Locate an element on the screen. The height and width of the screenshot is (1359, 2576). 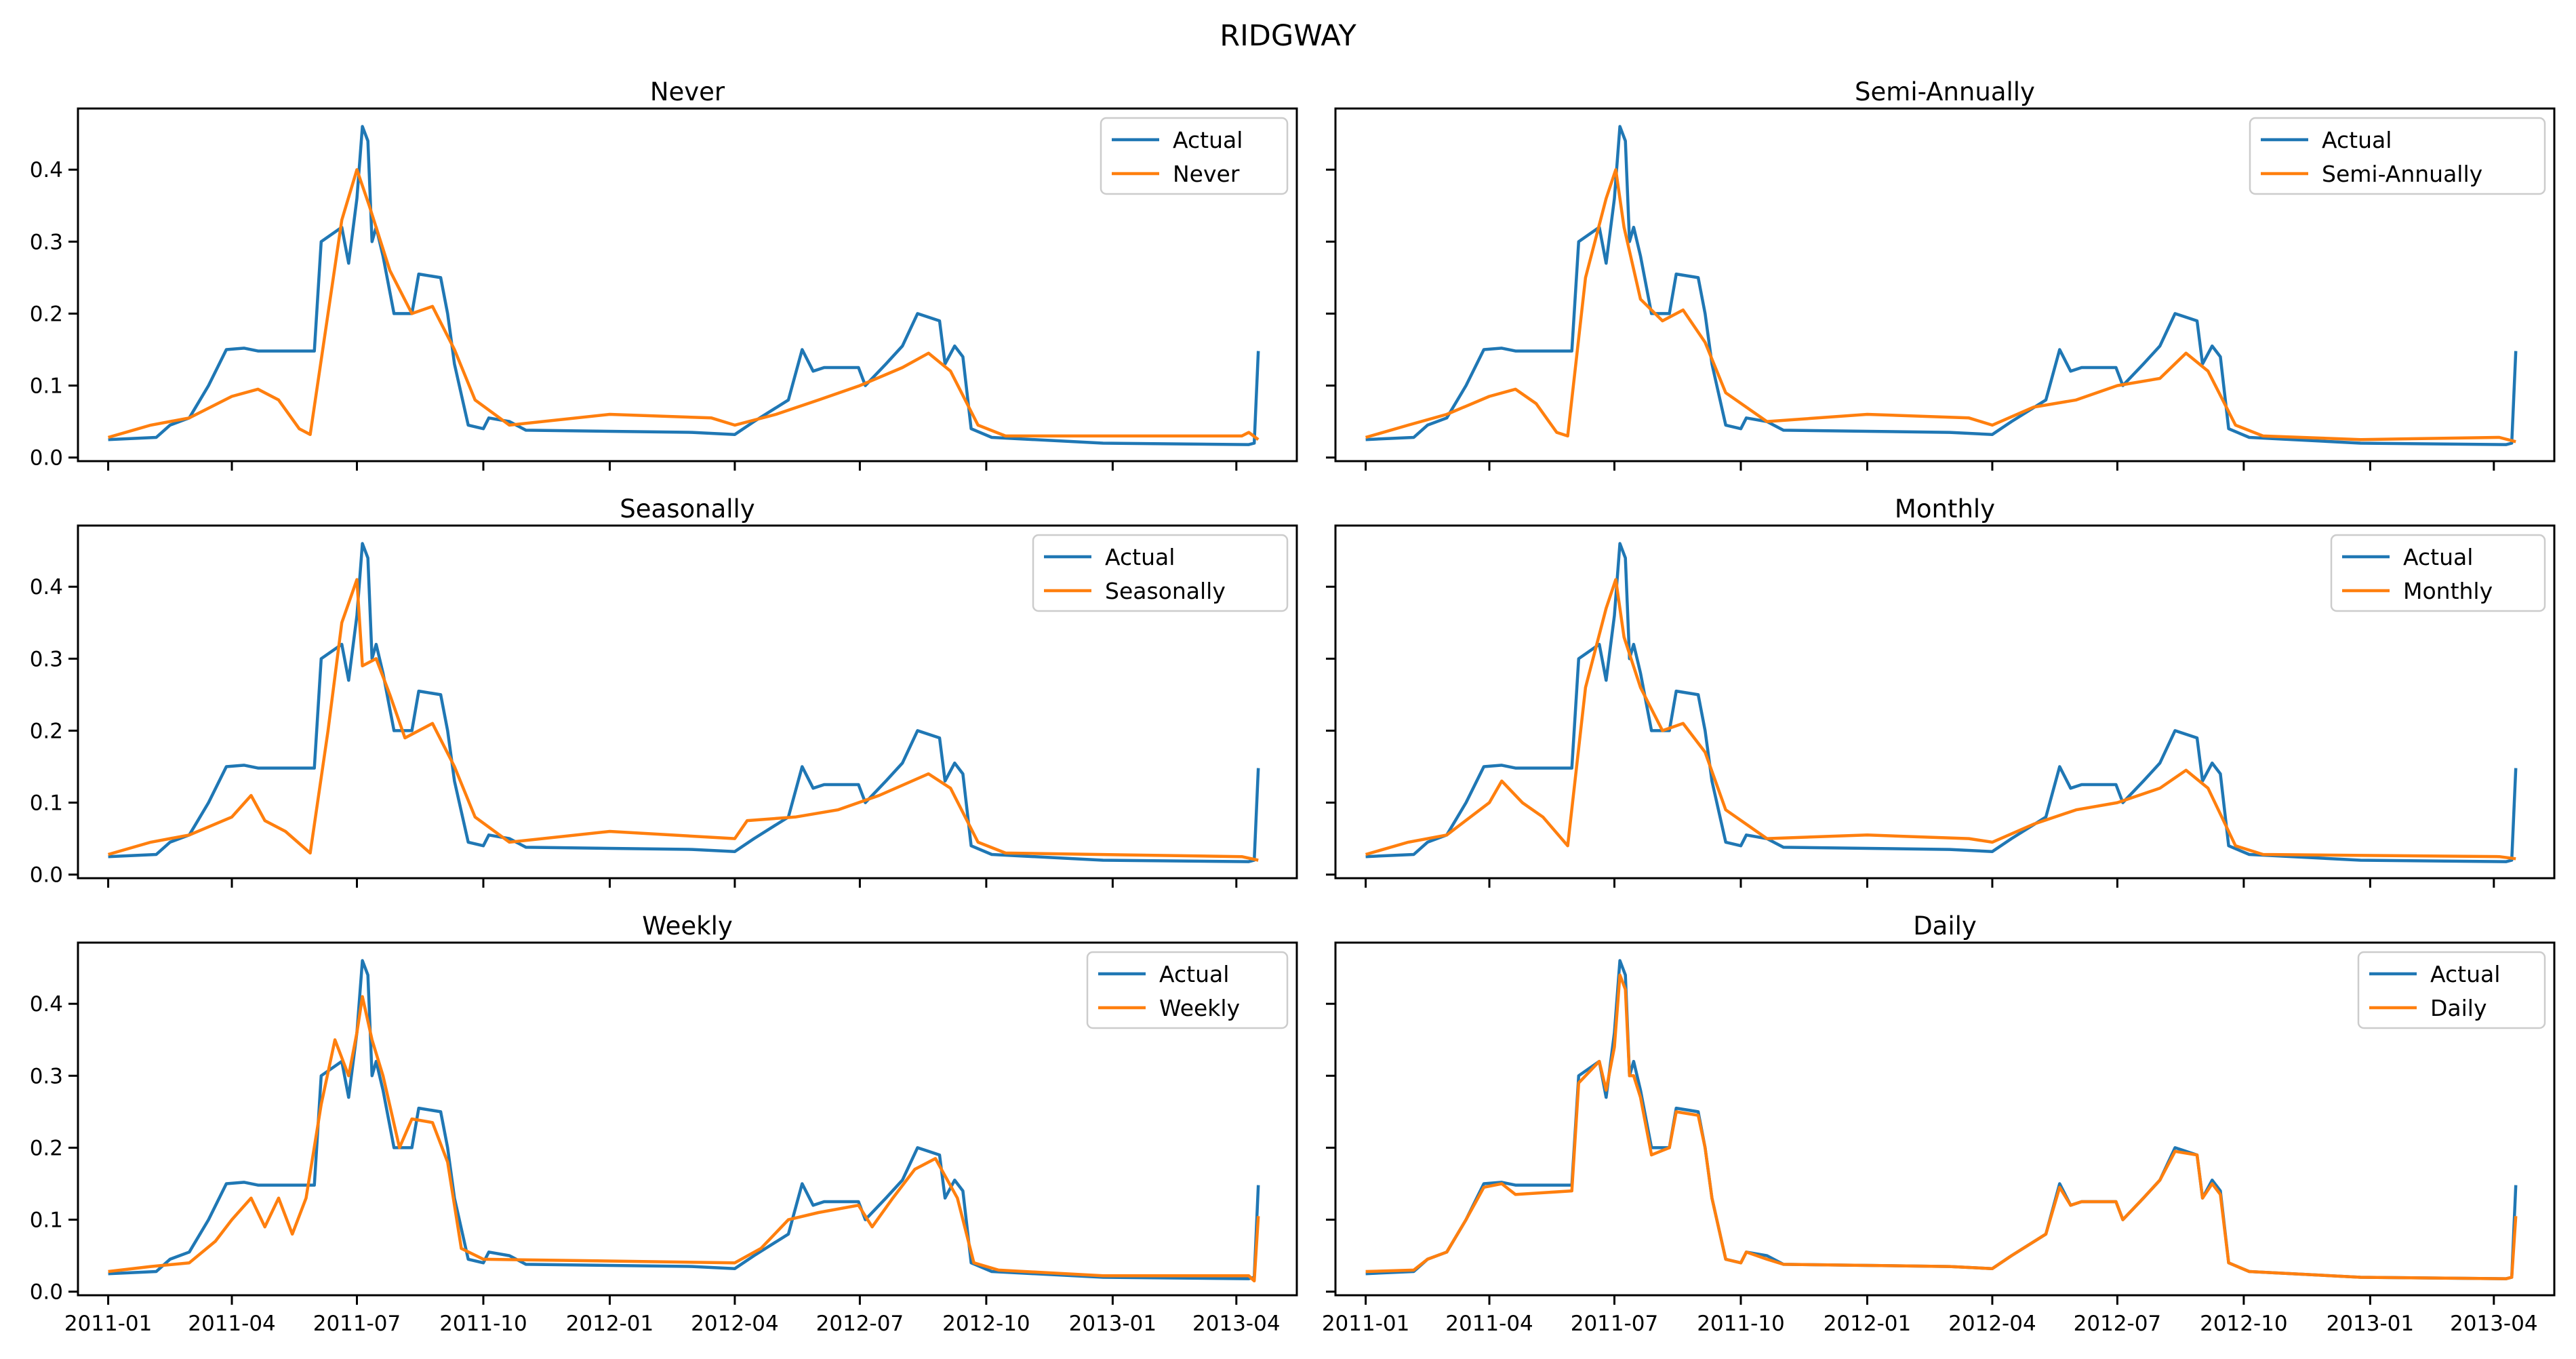
subplot-never: Never 0.0 0.1 0.2 0.3 0.4 Actual Never is located at coordinates (664, 274).